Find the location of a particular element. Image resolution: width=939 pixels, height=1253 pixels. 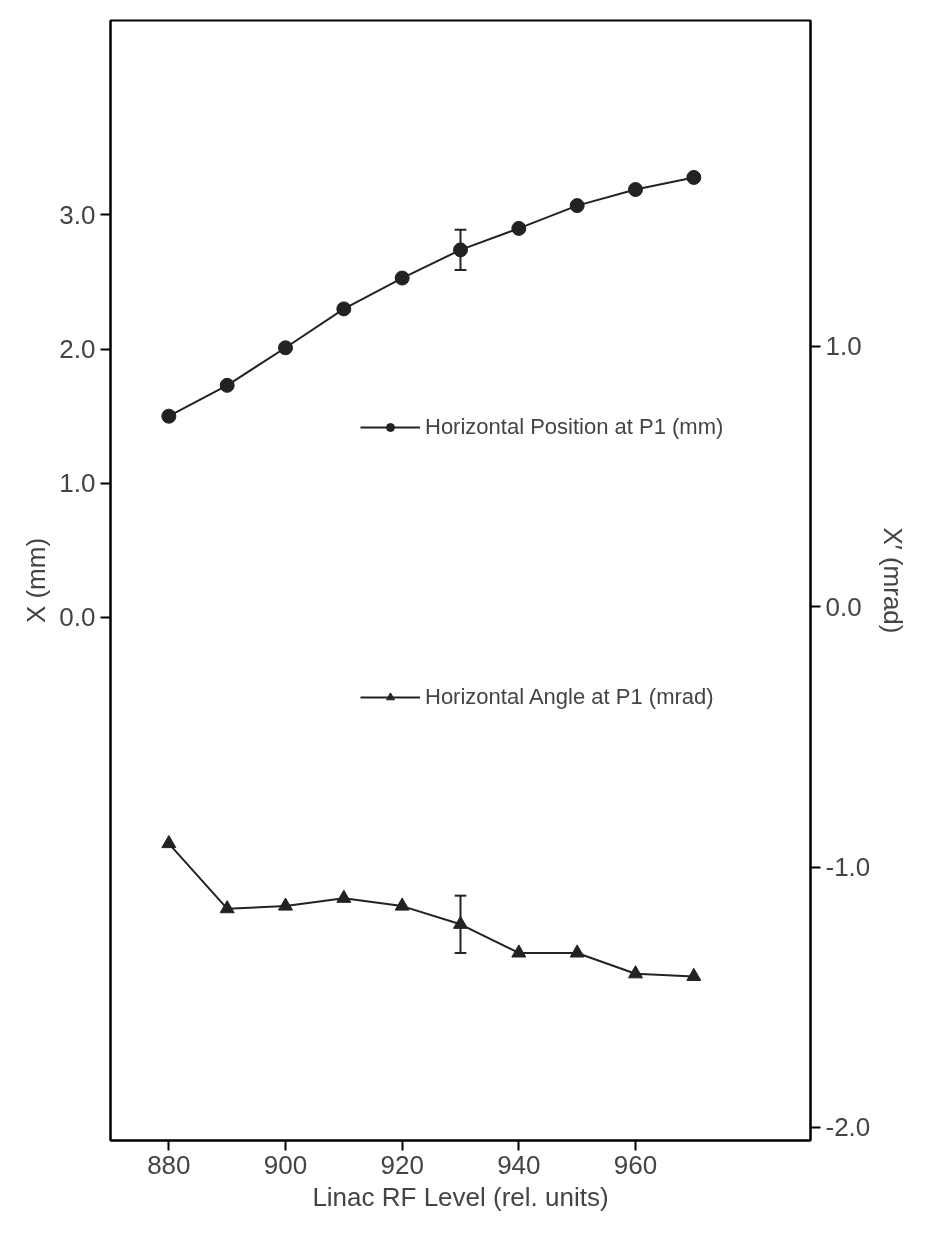

y2-tick-label: -2.0 is located at coordinates (848, 1127).